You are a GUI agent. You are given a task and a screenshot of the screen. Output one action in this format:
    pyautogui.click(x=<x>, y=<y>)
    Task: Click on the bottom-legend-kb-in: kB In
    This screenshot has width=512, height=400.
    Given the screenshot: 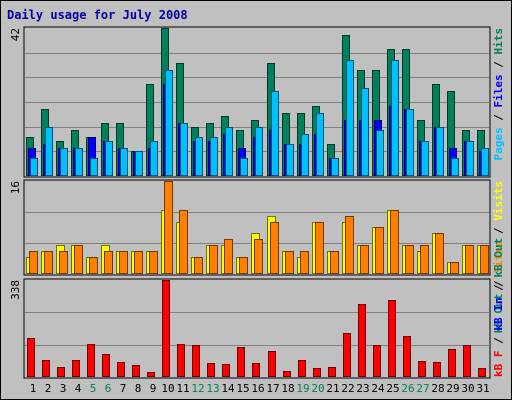 What is the action you would take?
    pyautogui.click(x=498, y=314)
    